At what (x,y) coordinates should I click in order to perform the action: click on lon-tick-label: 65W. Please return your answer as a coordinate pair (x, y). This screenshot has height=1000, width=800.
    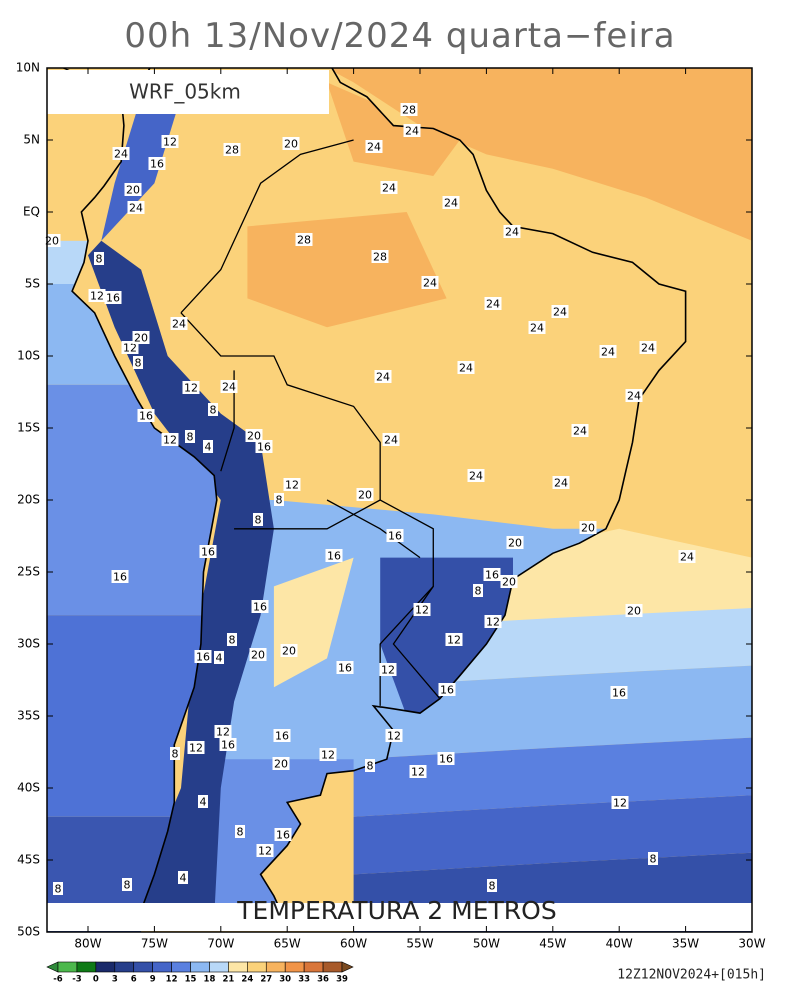
    Looking at the image, I should click on (287, 944).